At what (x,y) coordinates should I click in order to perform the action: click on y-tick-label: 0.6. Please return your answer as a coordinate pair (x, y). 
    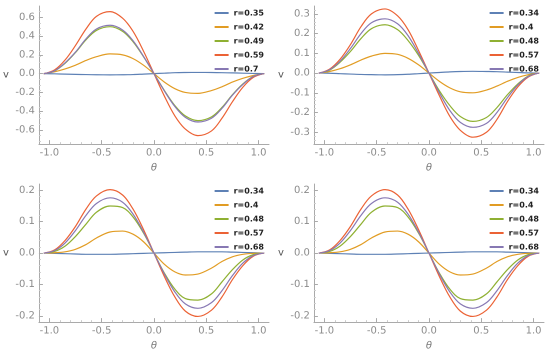
    Looking at the image, I should click on (27, 17).